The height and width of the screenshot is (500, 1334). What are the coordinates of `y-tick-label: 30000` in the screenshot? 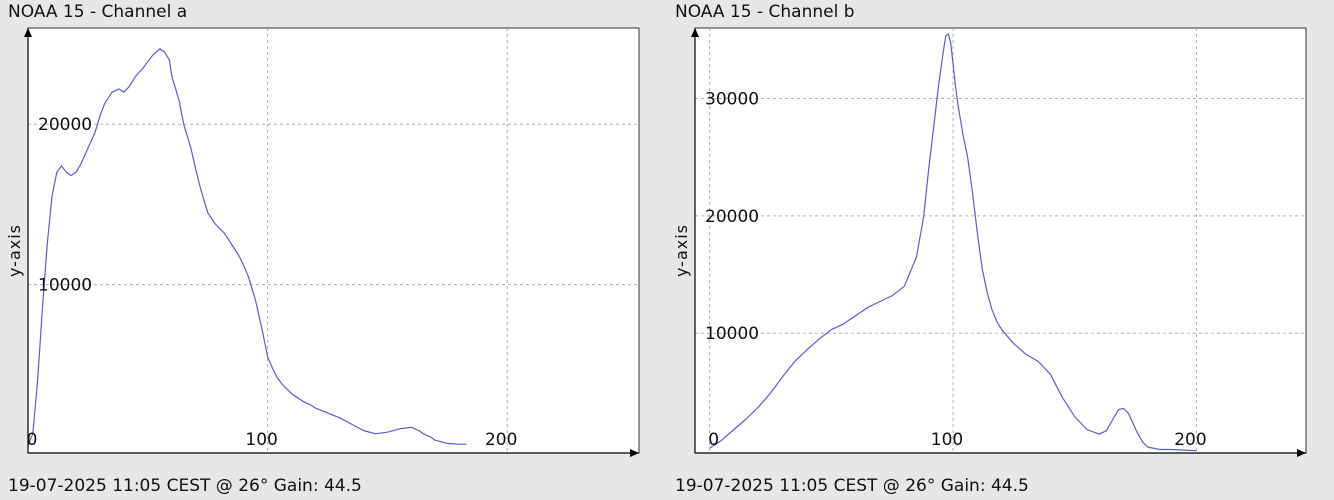 It's located at (732, 99).